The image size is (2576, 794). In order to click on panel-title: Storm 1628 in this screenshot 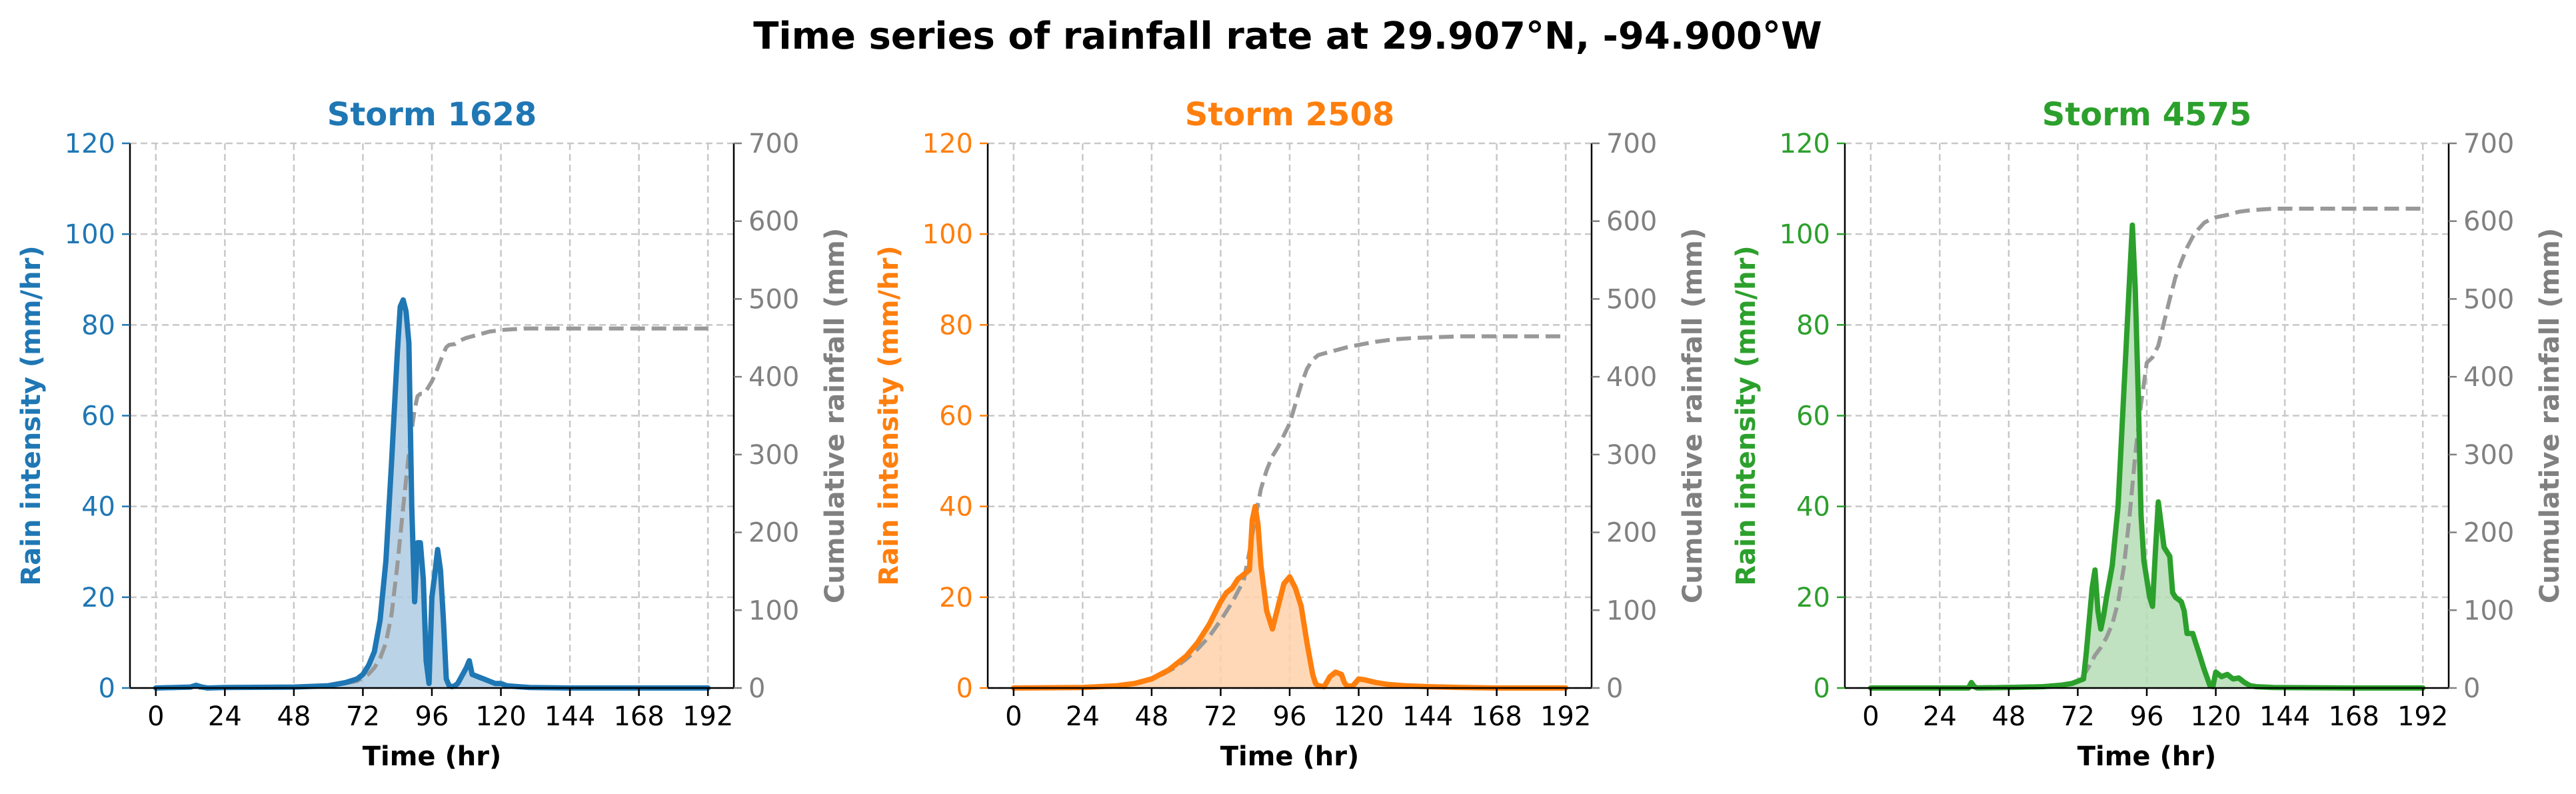, I will do `click(432, 114)`.